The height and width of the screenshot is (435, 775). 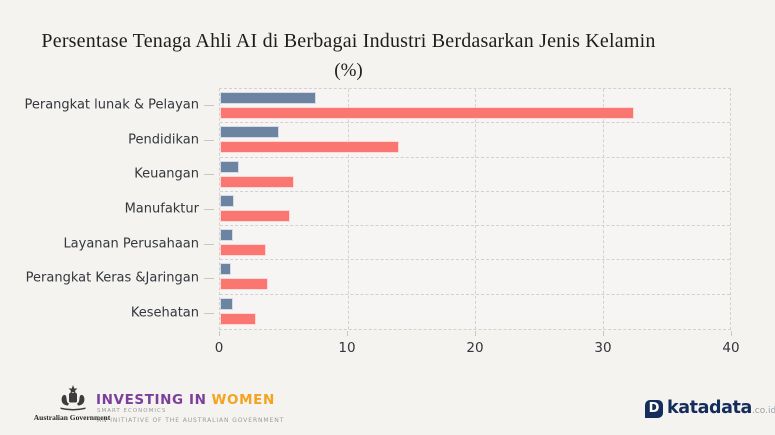 I want to click on women-text: WOMEN, so click(x=243, y=400).